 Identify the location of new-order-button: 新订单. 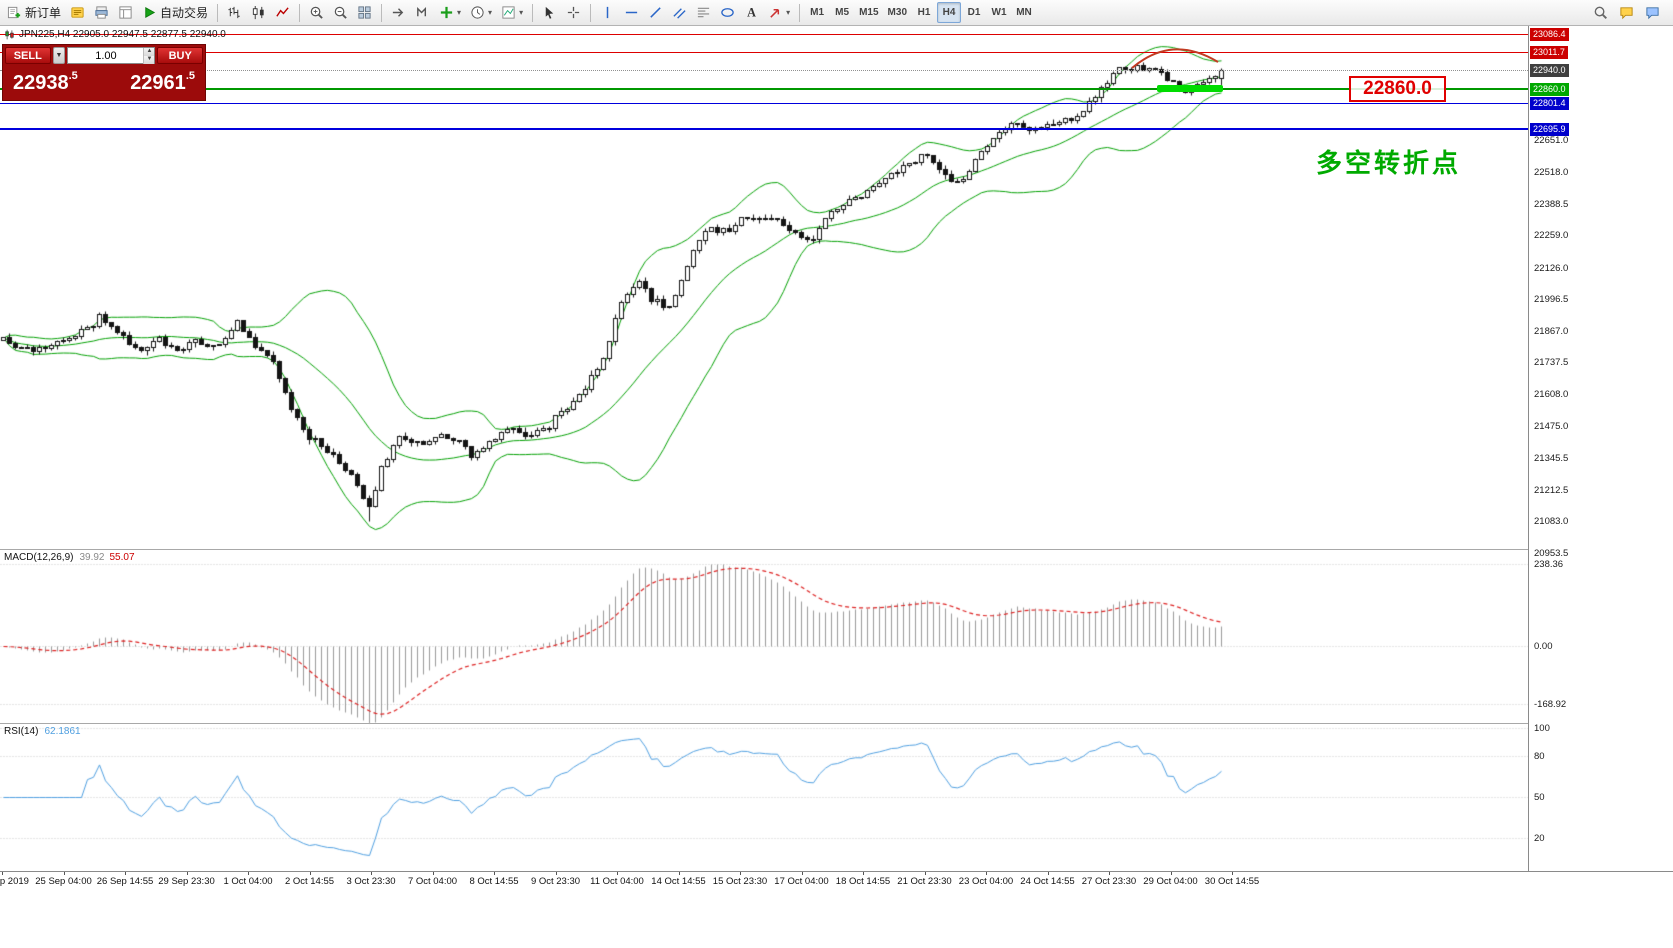
(34, 12).